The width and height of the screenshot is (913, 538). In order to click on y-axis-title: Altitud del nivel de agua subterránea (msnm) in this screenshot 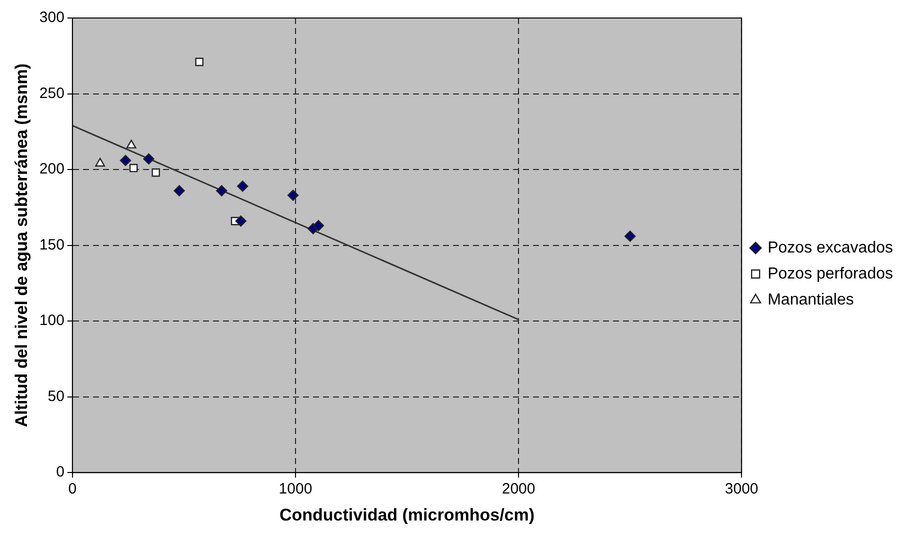, I will do `click(21, 245)`.